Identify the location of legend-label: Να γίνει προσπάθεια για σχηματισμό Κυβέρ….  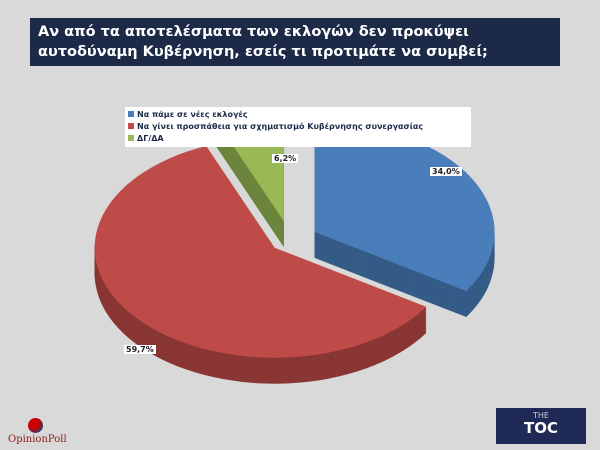
(280, 126).